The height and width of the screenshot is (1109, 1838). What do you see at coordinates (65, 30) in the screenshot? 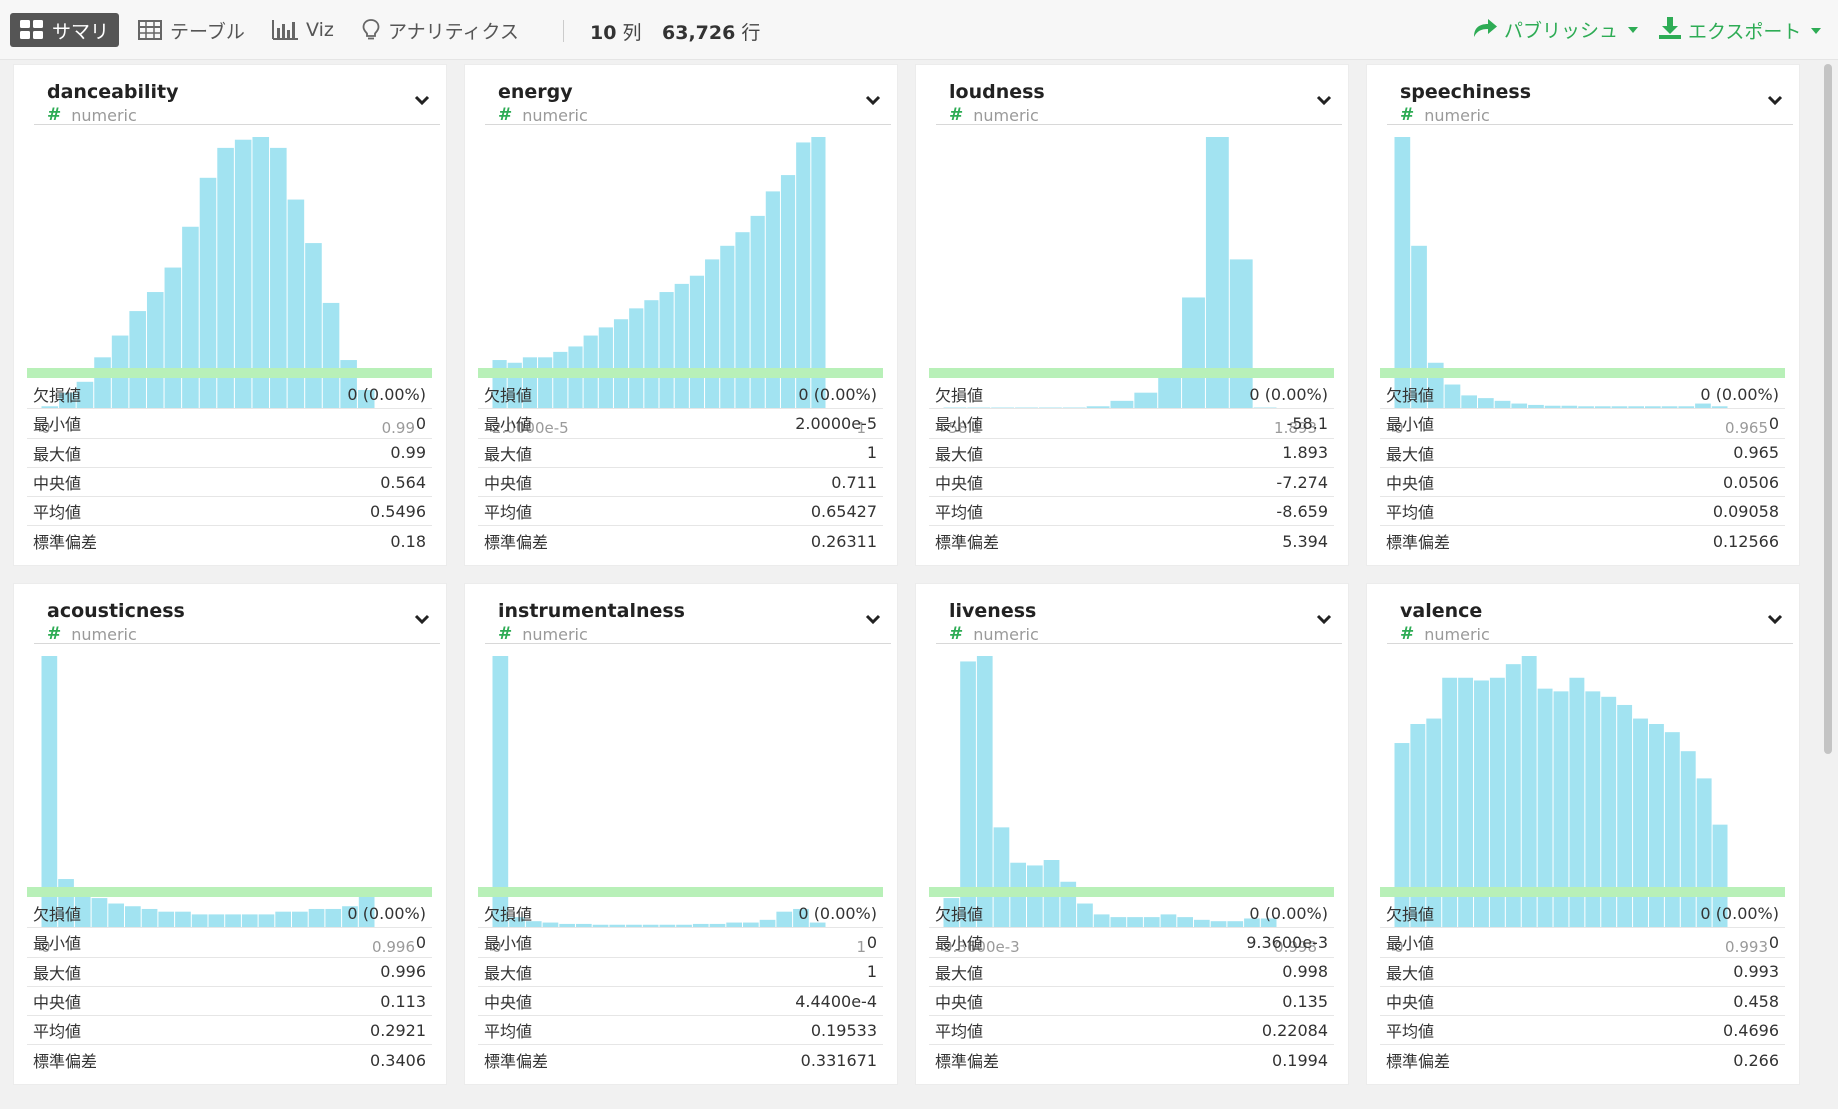
I see `tab-summary: サマリ` at bounding box center [65, 30].